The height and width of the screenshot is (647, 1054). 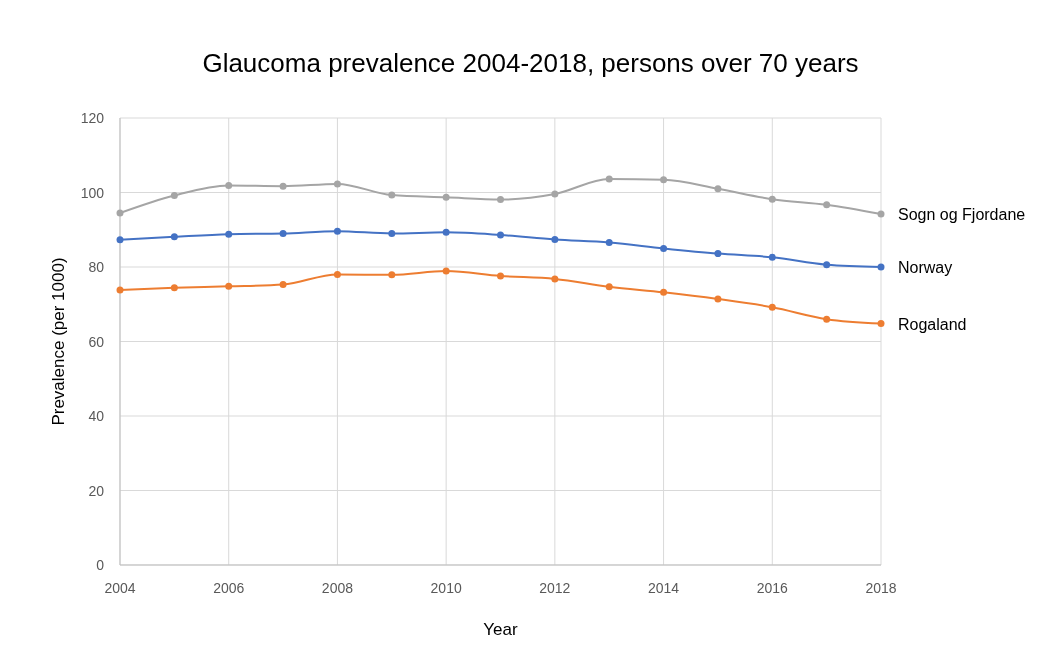 What do you see at coordinates (501, 629) in the screenshot?
I see `x-axis-title: Year` at bounding box center [501, 629].